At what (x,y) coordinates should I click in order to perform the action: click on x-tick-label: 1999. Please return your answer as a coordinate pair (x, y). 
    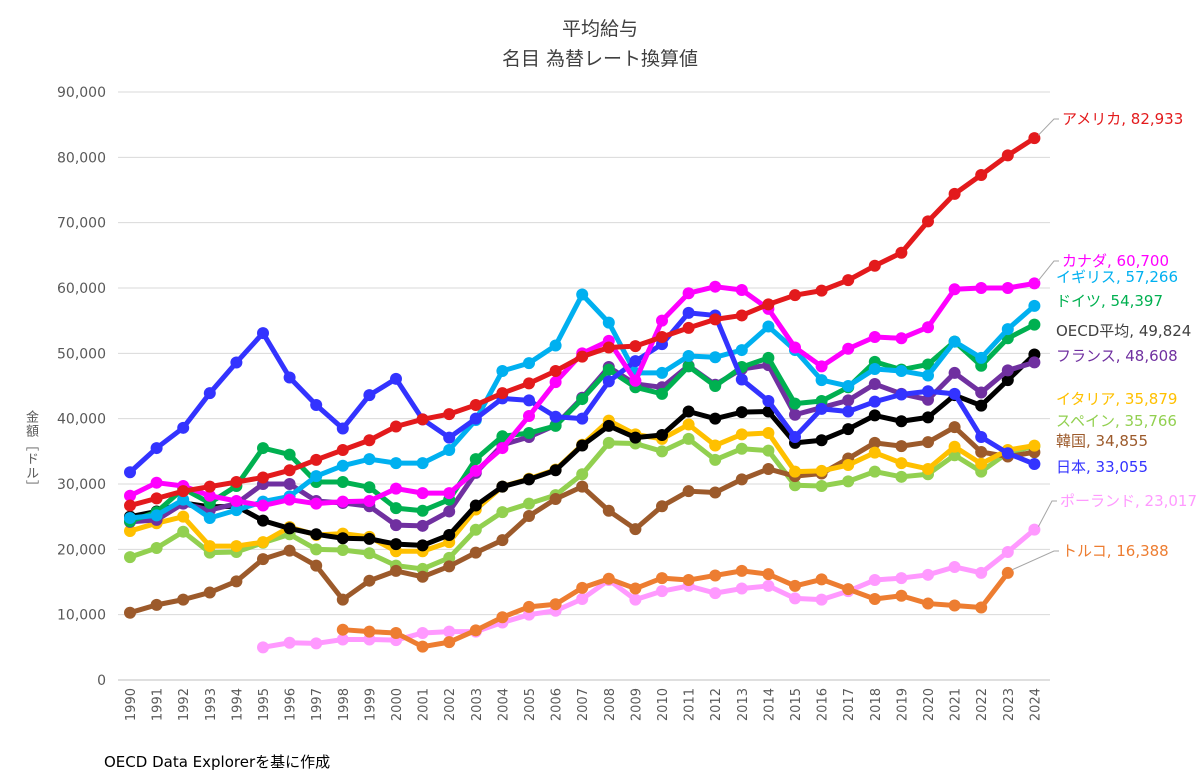
    Looking at the image, I should click on (370, 704).